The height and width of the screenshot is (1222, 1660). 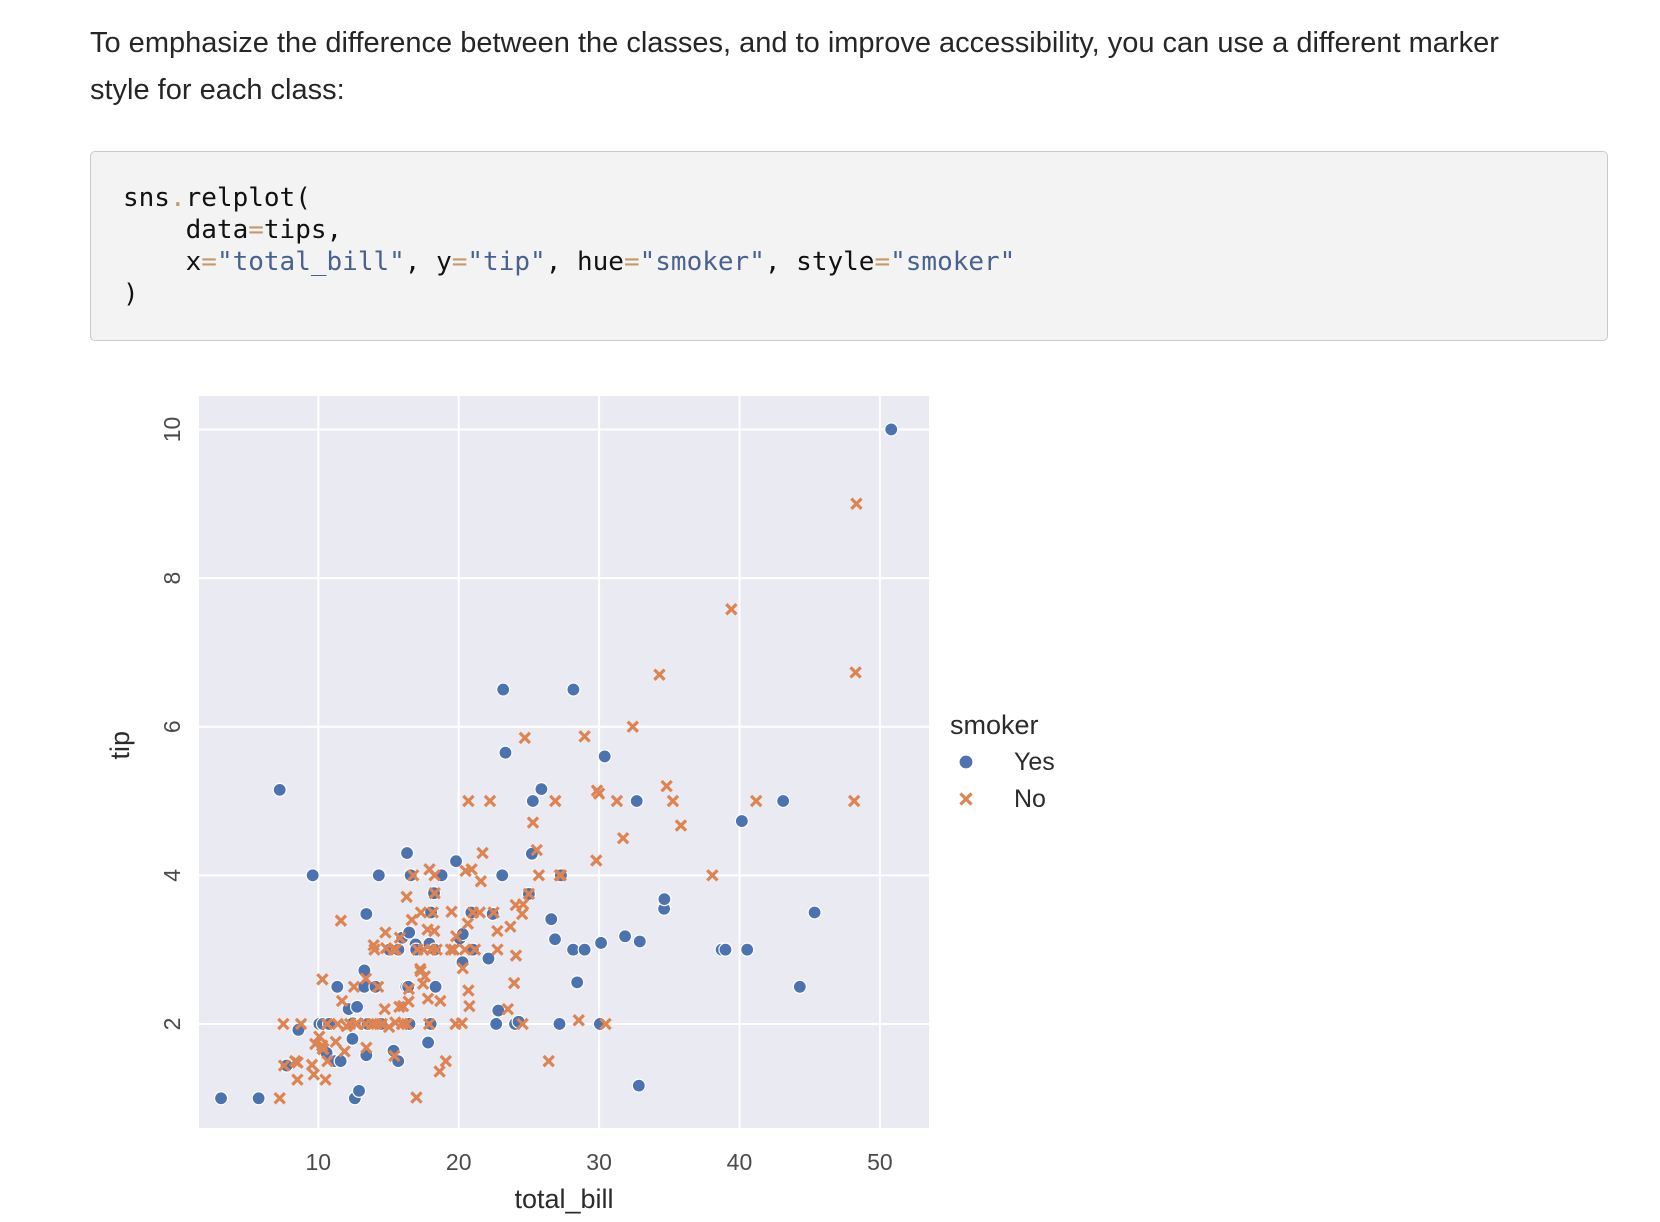 I want to click on code-token: ), so click(x=131, y=294).